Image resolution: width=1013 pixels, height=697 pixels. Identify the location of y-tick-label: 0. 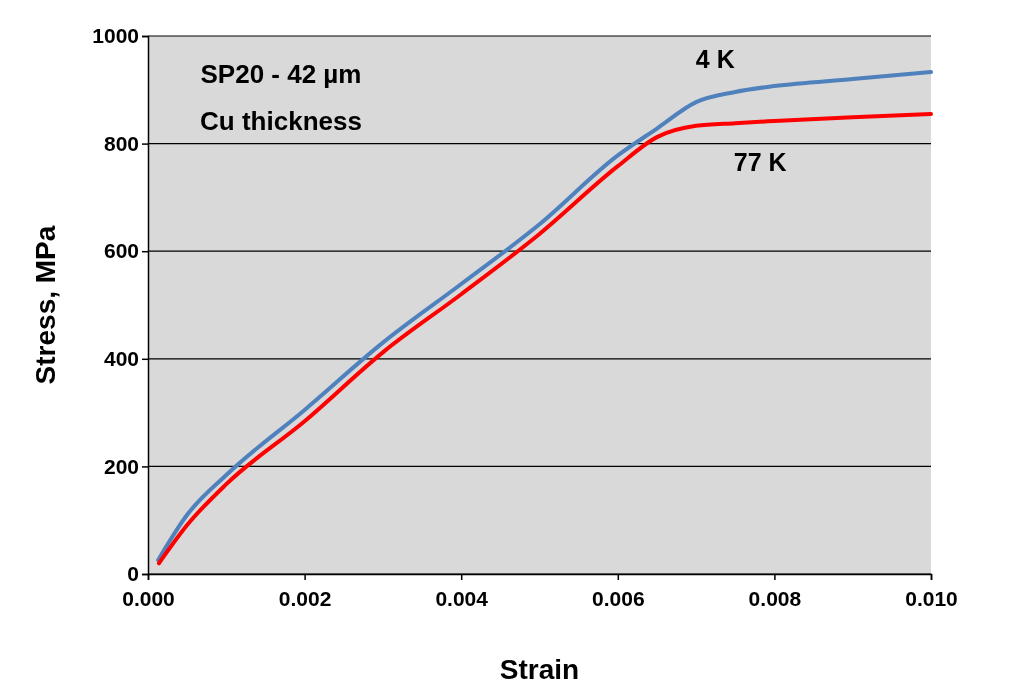
(133, 574).